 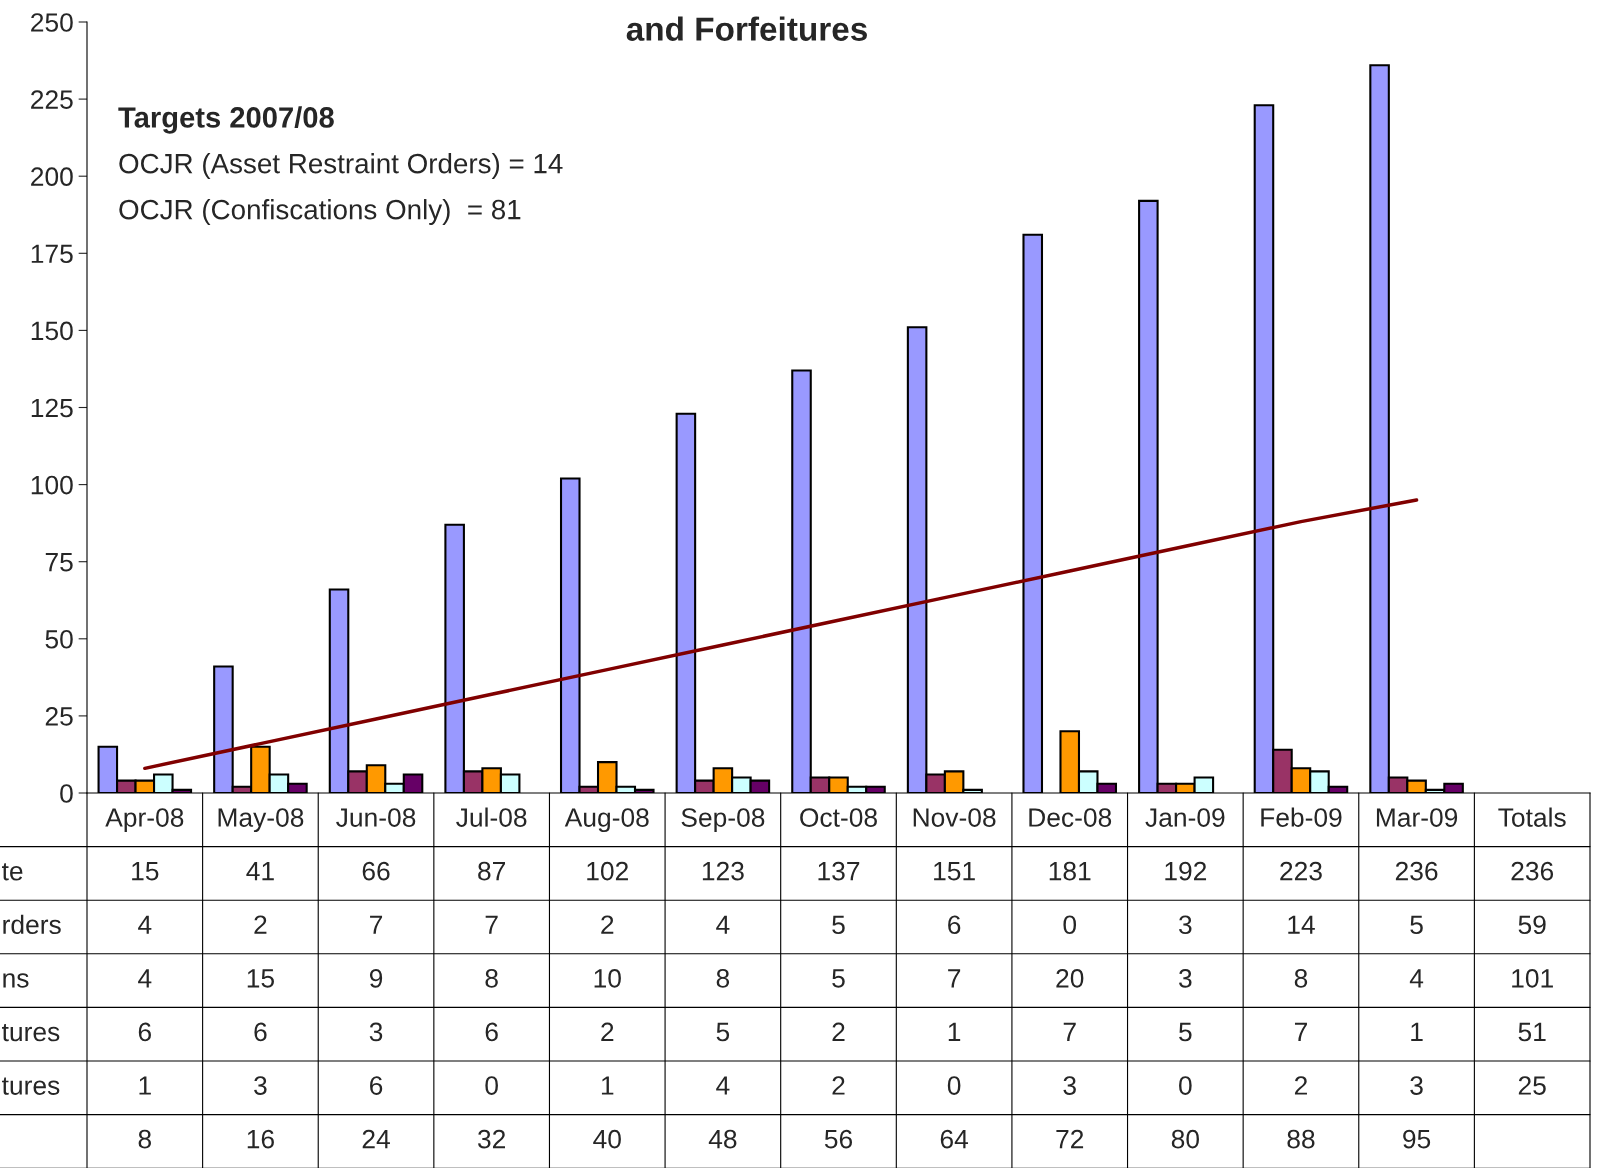 I want to click on data-label: 123, so click(x=723, y=871).